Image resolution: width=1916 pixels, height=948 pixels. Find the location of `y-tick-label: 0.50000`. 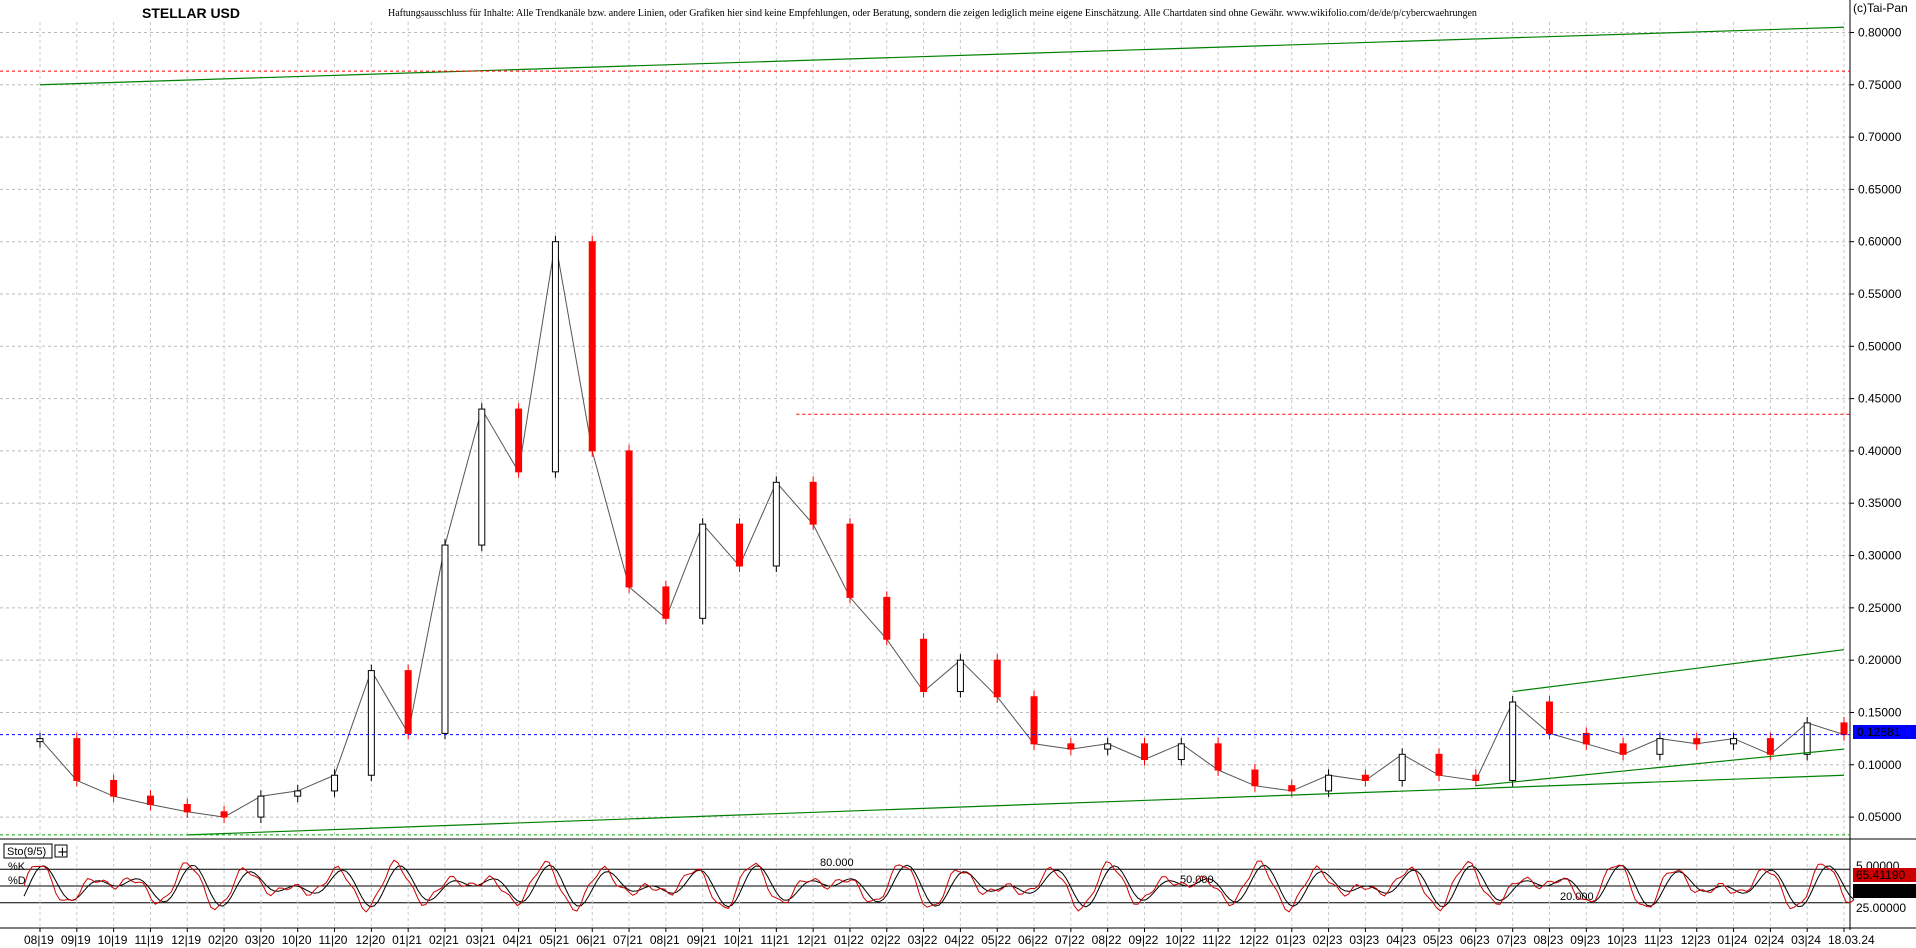

y-tick-label: 0.50000 is located at coordinates (1880, 346).